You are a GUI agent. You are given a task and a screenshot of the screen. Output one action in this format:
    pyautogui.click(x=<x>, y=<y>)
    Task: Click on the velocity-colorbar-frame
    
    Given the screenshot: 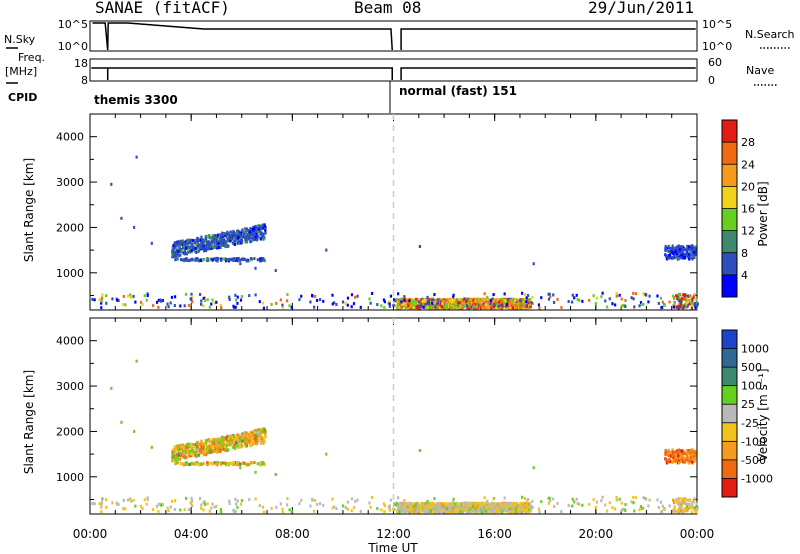 What is the action you would take?
    pyautogui.click(x=729, y=413)
    